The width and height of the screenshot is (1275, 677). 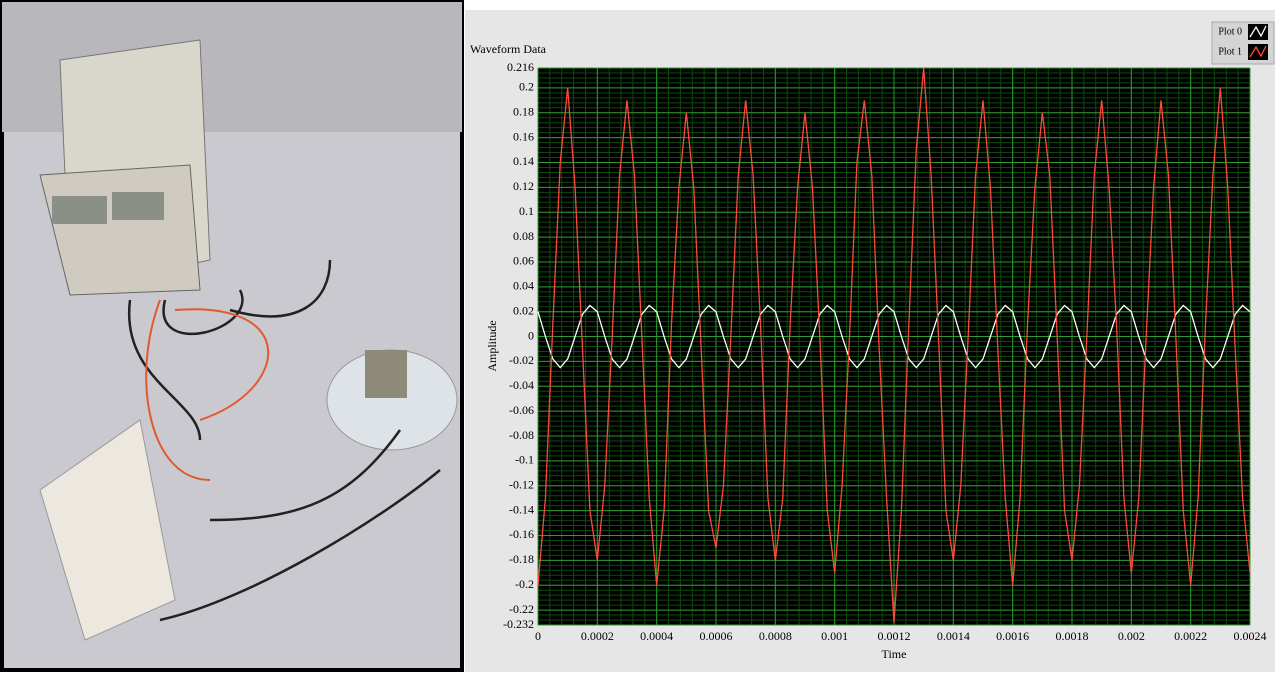 I want to click on y-tick-label: -0.12, so click(x=521, y=485).